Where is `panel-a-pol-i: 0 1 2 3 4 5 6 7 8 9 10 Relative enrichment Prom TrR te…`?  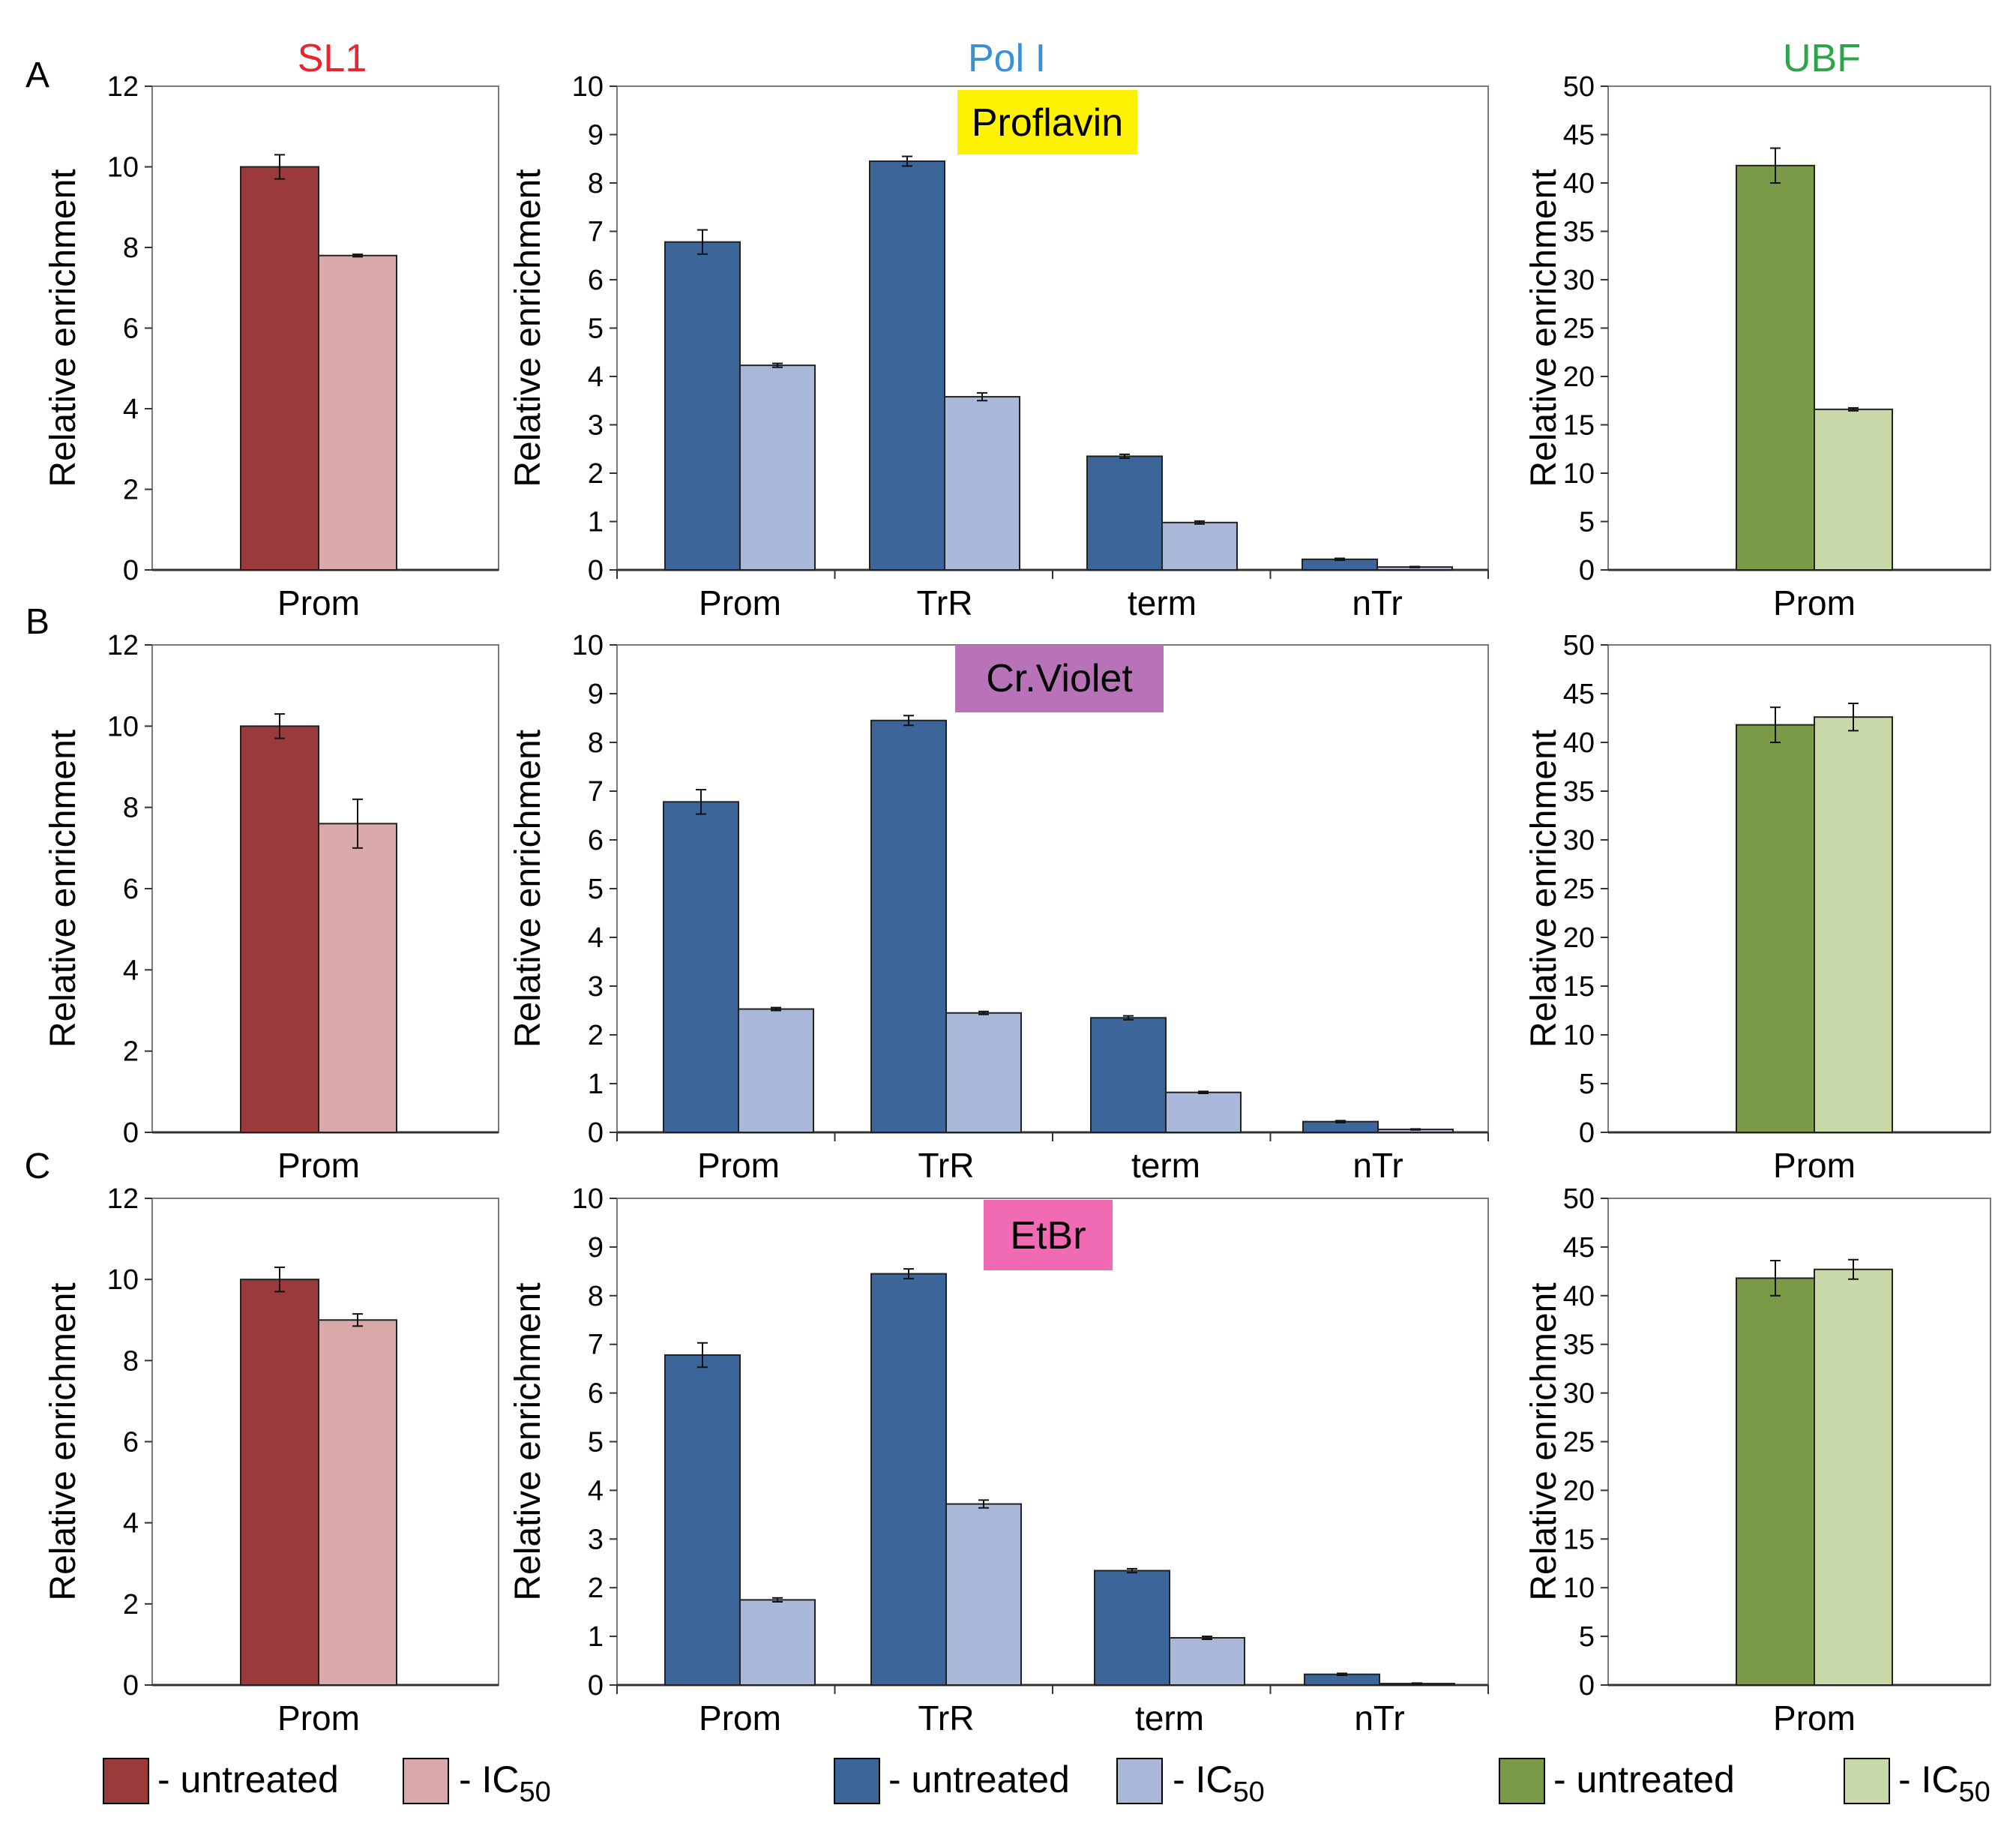 panel-a-pol-i: 0 1 2 3 4 5 6 7 8 9 10 Relative enrichment Prom TrR te… is located at coordinates (998, 346).